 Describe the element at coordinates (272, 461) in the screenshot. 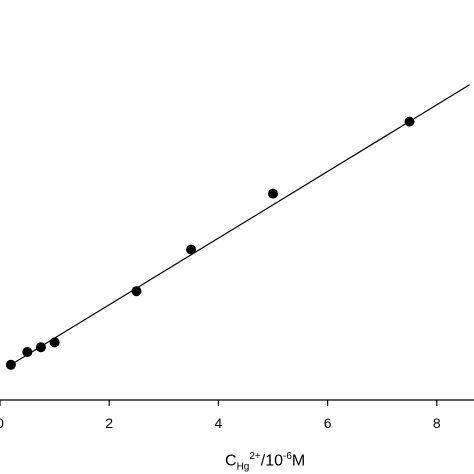

I see `x-axis-title-scale: /10` at that location.